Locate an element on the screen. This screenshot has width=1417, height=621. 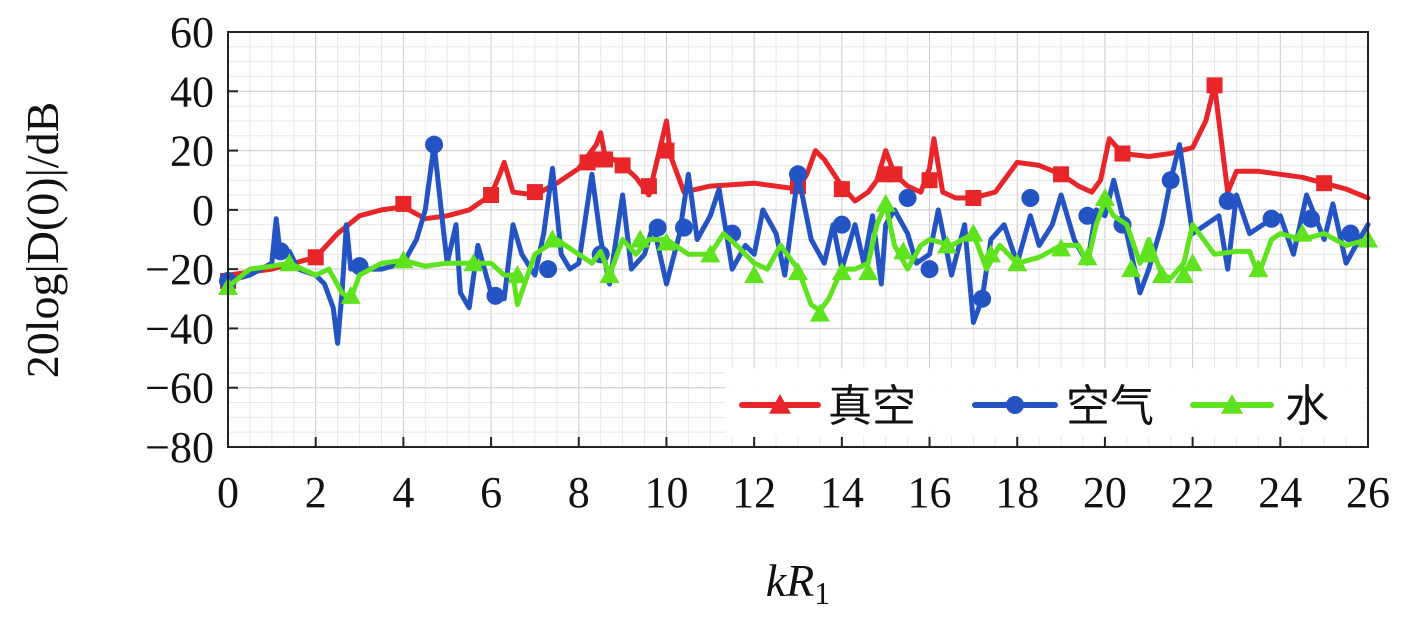
legend-marker-water is located at coordinates (1232, 404).